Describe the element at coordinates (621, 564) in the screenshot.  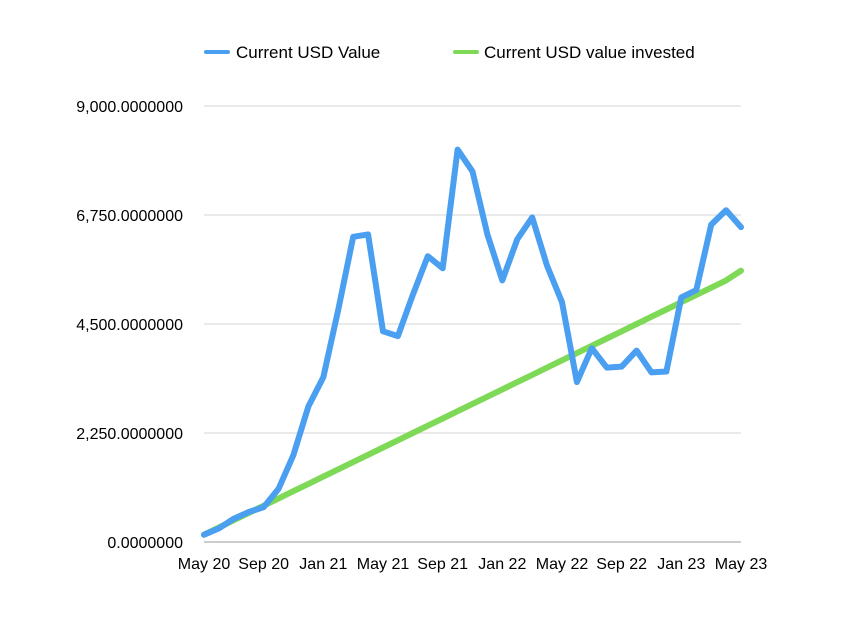
I see `x-tick-label: Sep 22` at that location.